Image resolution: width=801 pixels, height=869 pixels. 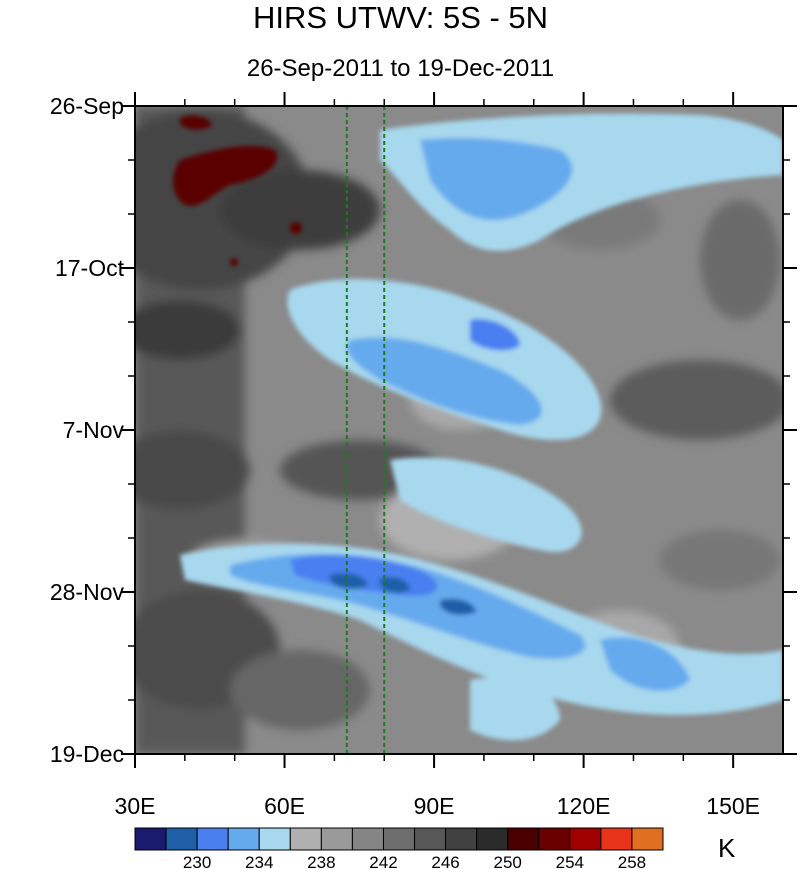 What do you see at coordinates (94, 430) in the screenshot?
I see `y-tick-label: 7-Nov` at bounding box center [94, 430].